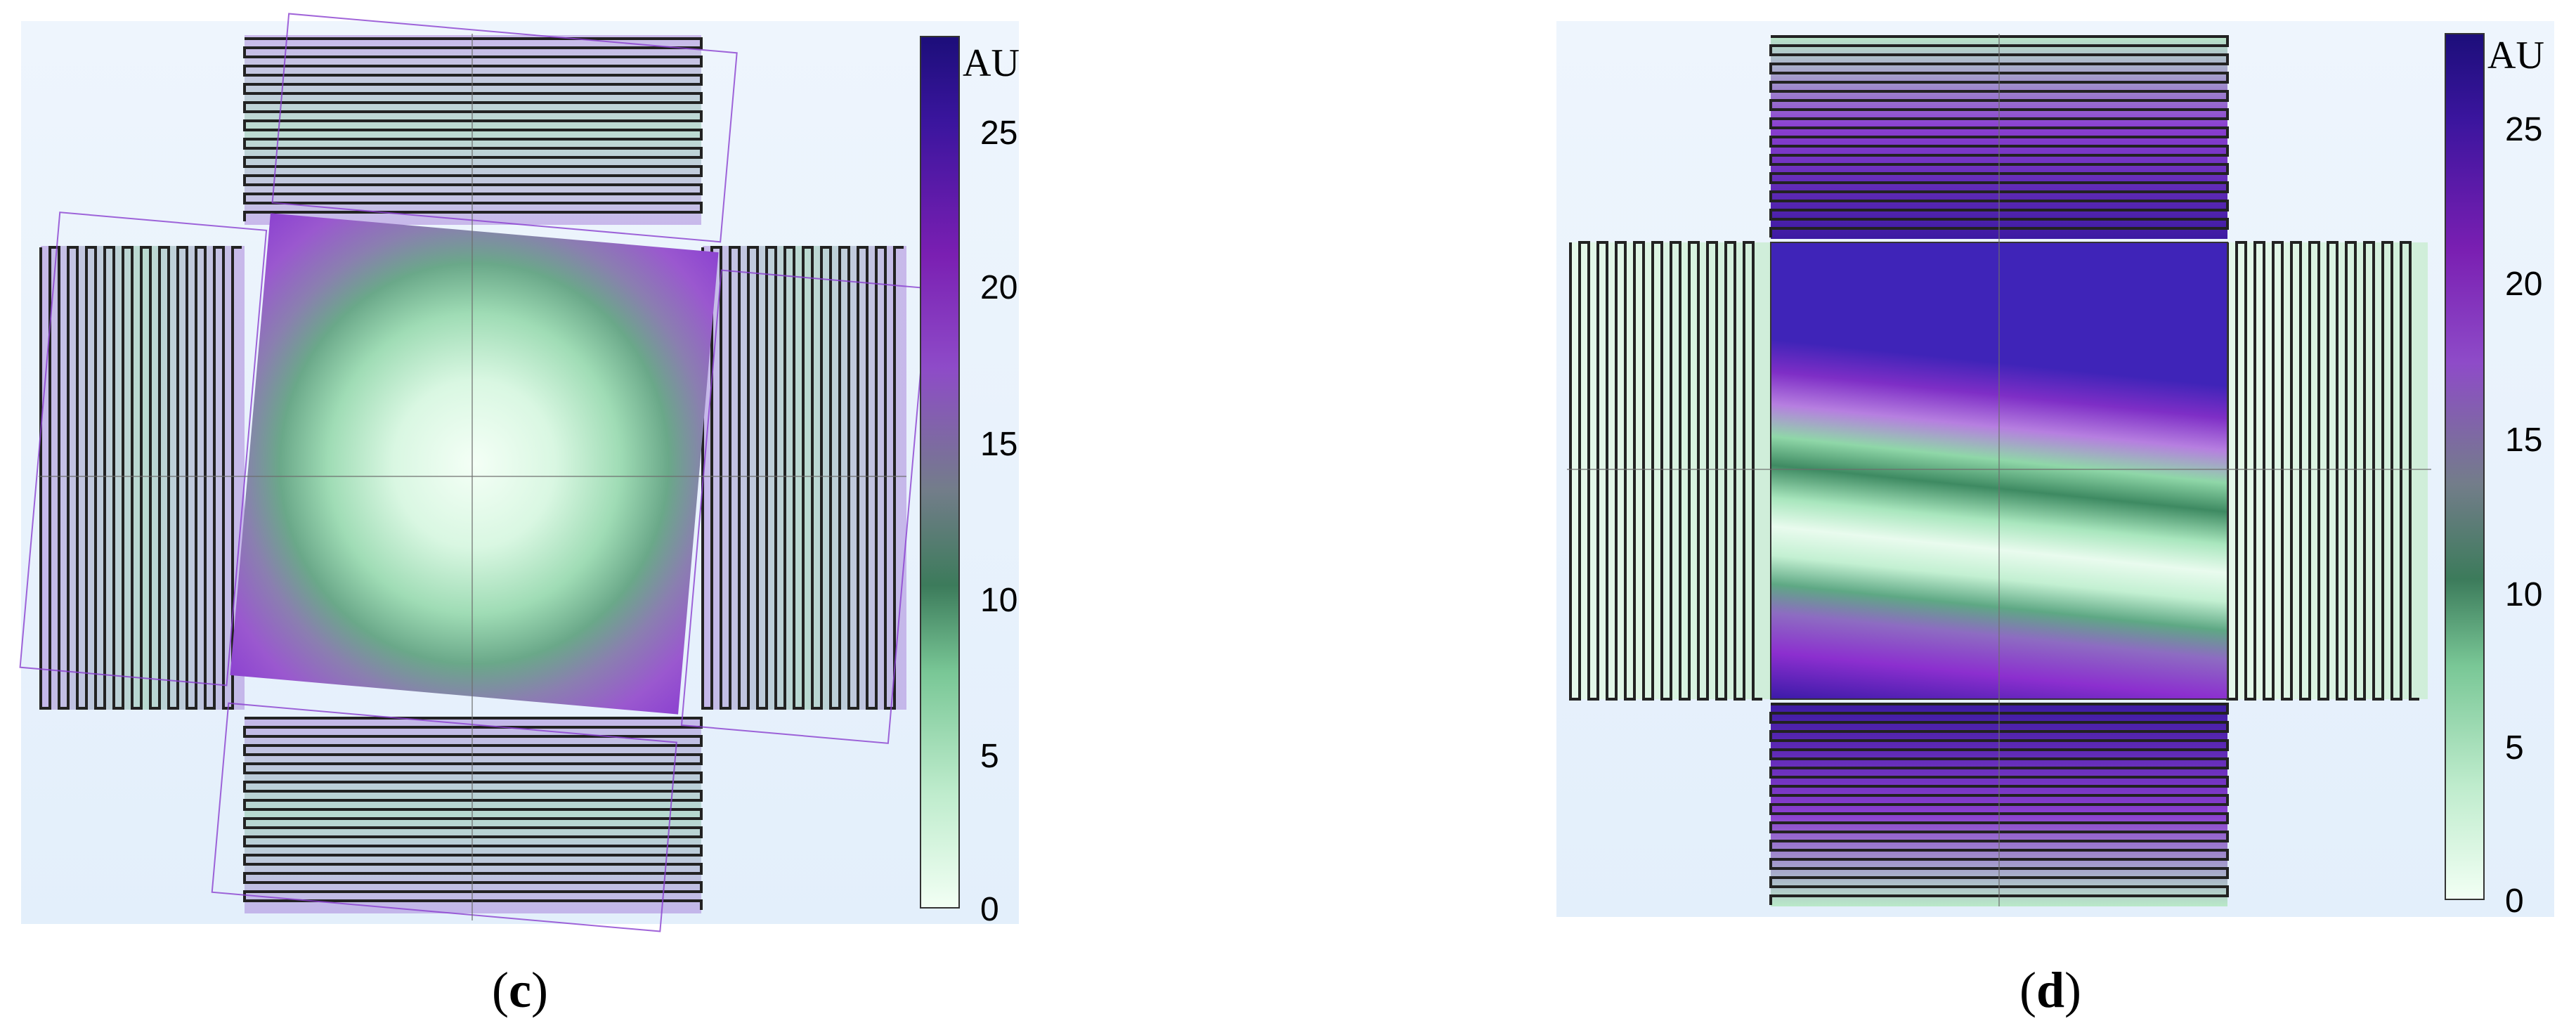  What do you see at coordinates (2050, 990) in the screenshot?
I see `panel-caption: (d)` at bounding box center [2050, 990].